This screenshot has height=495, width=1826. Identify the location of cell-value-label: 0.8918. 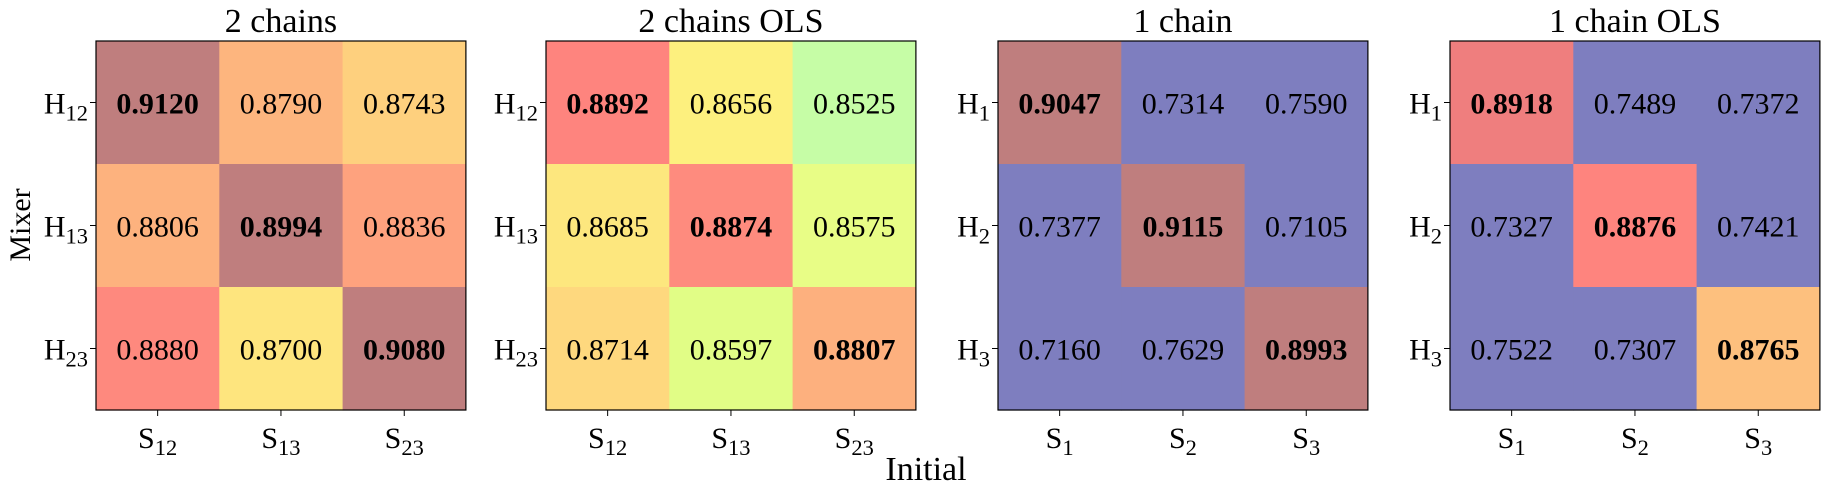
(1511, 104).